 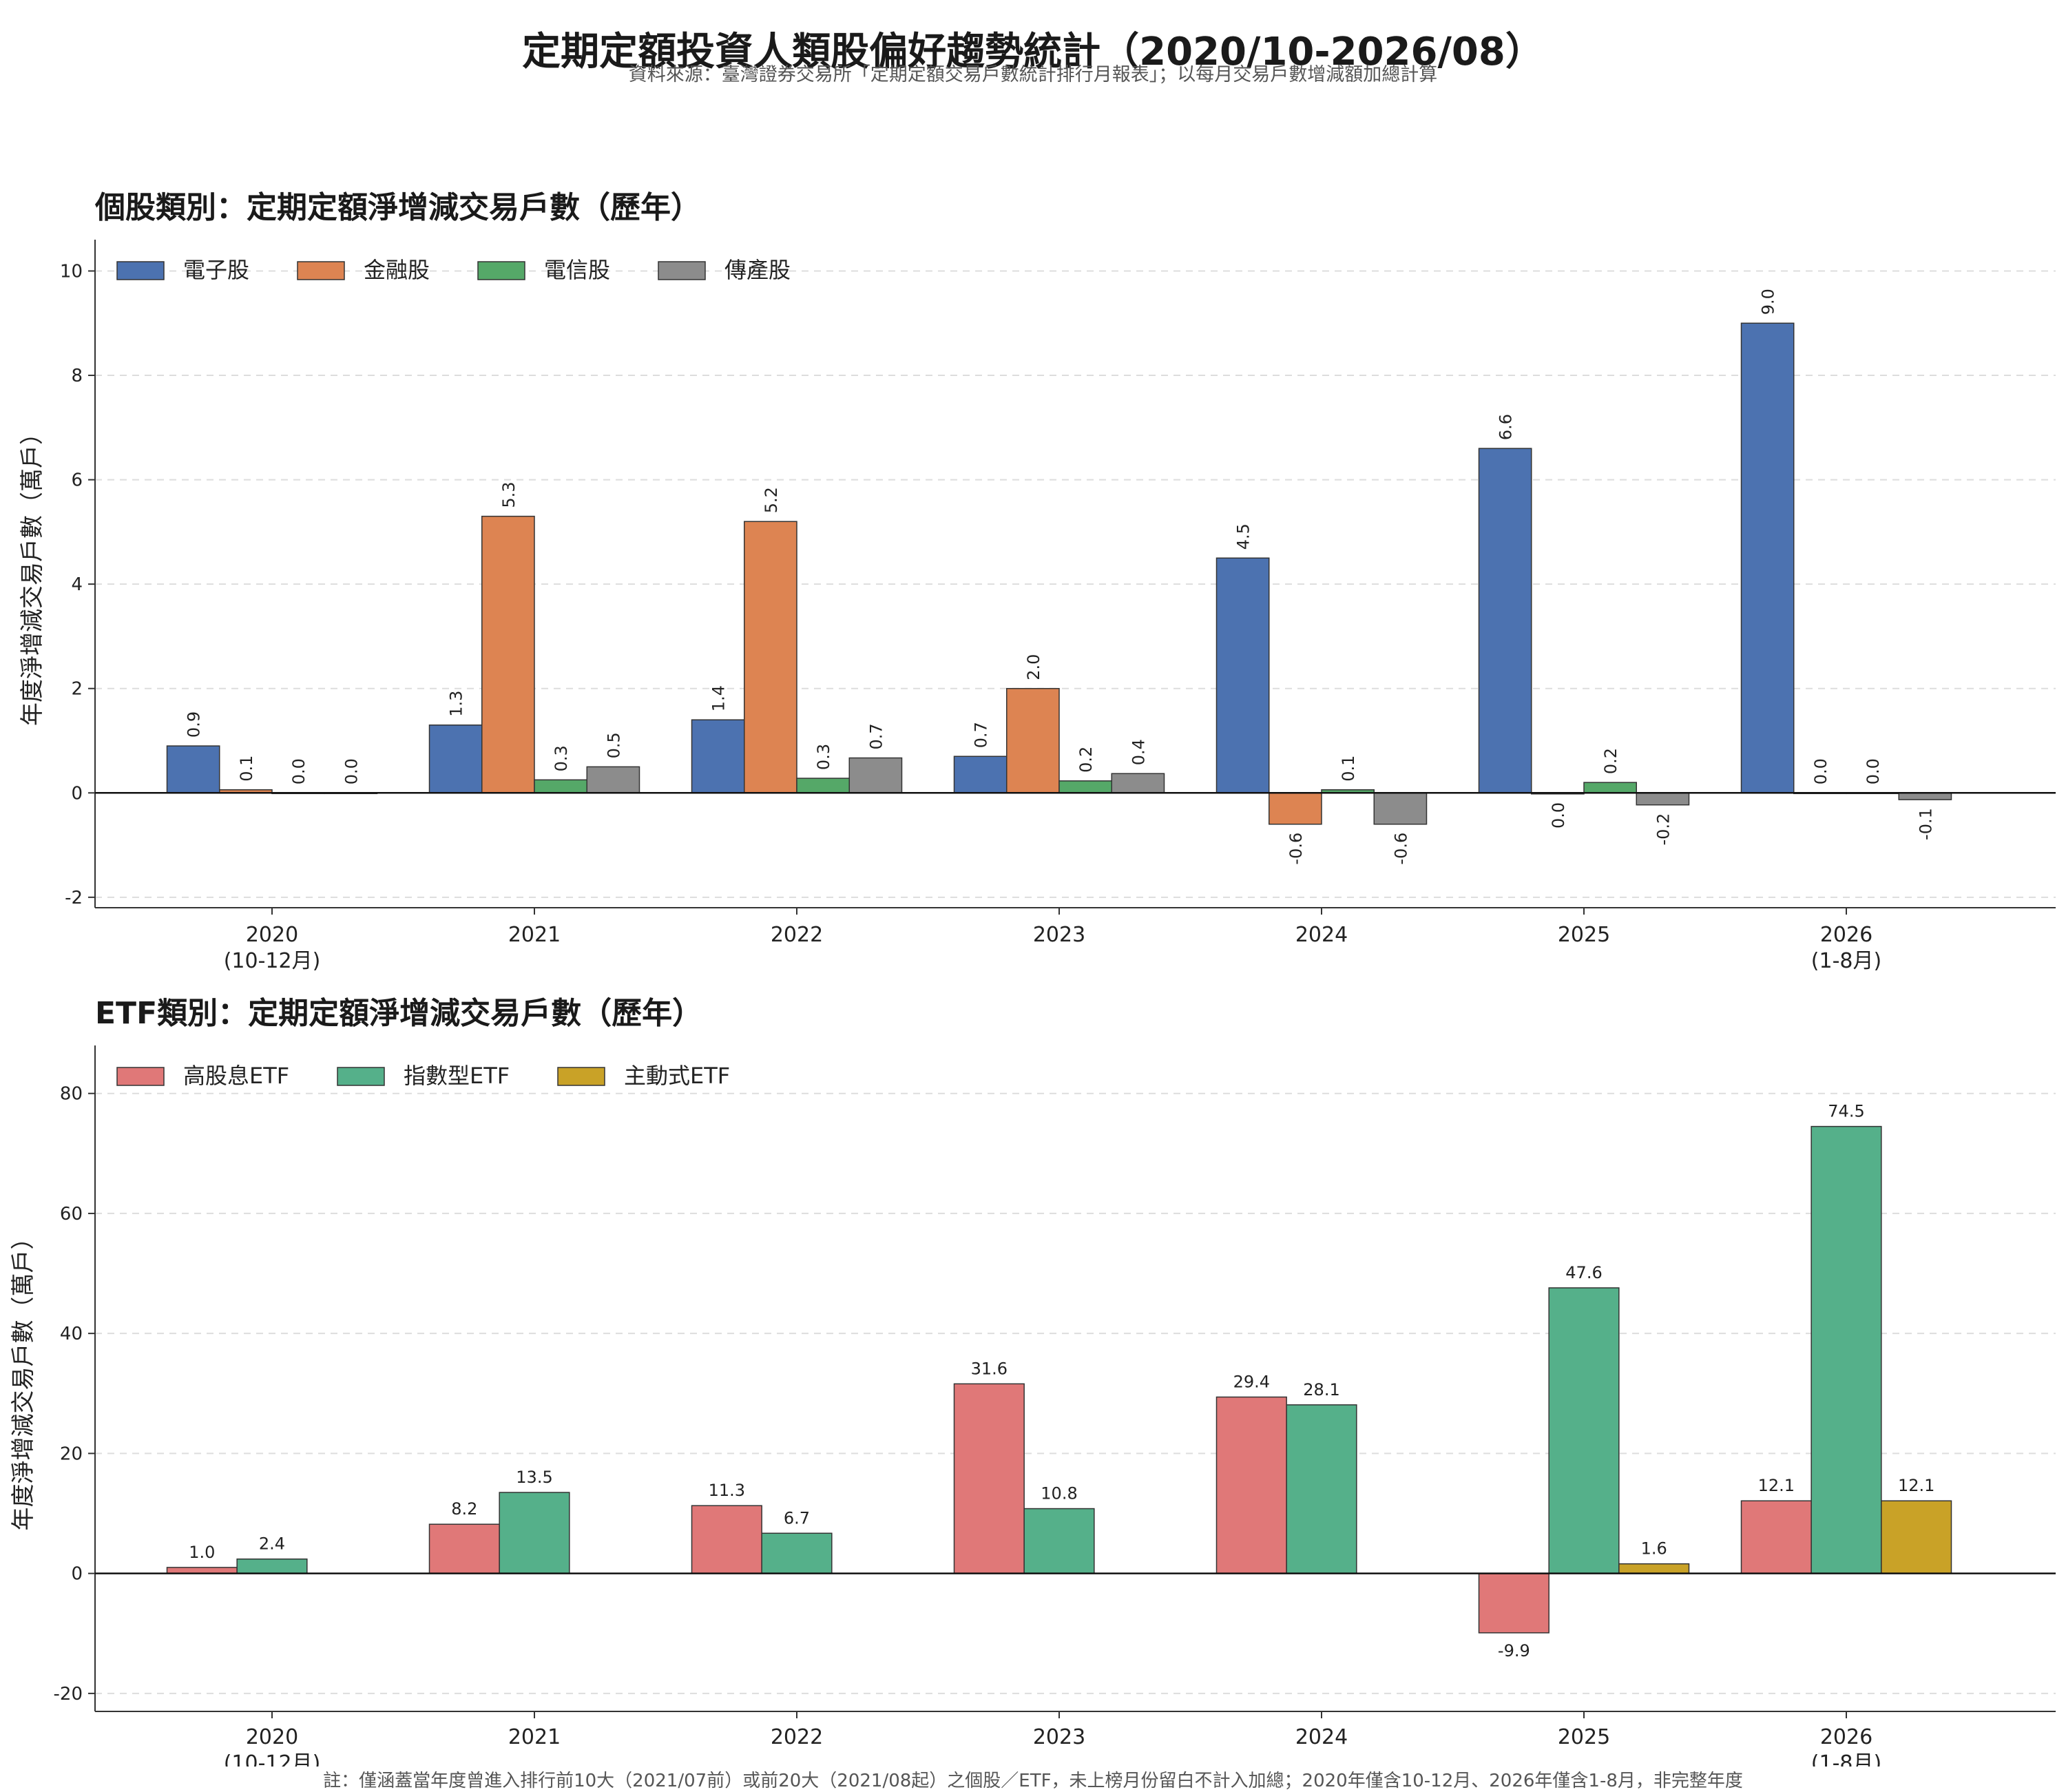 I want to click on legend-label: 傳產股, so click(x=757, y=270).